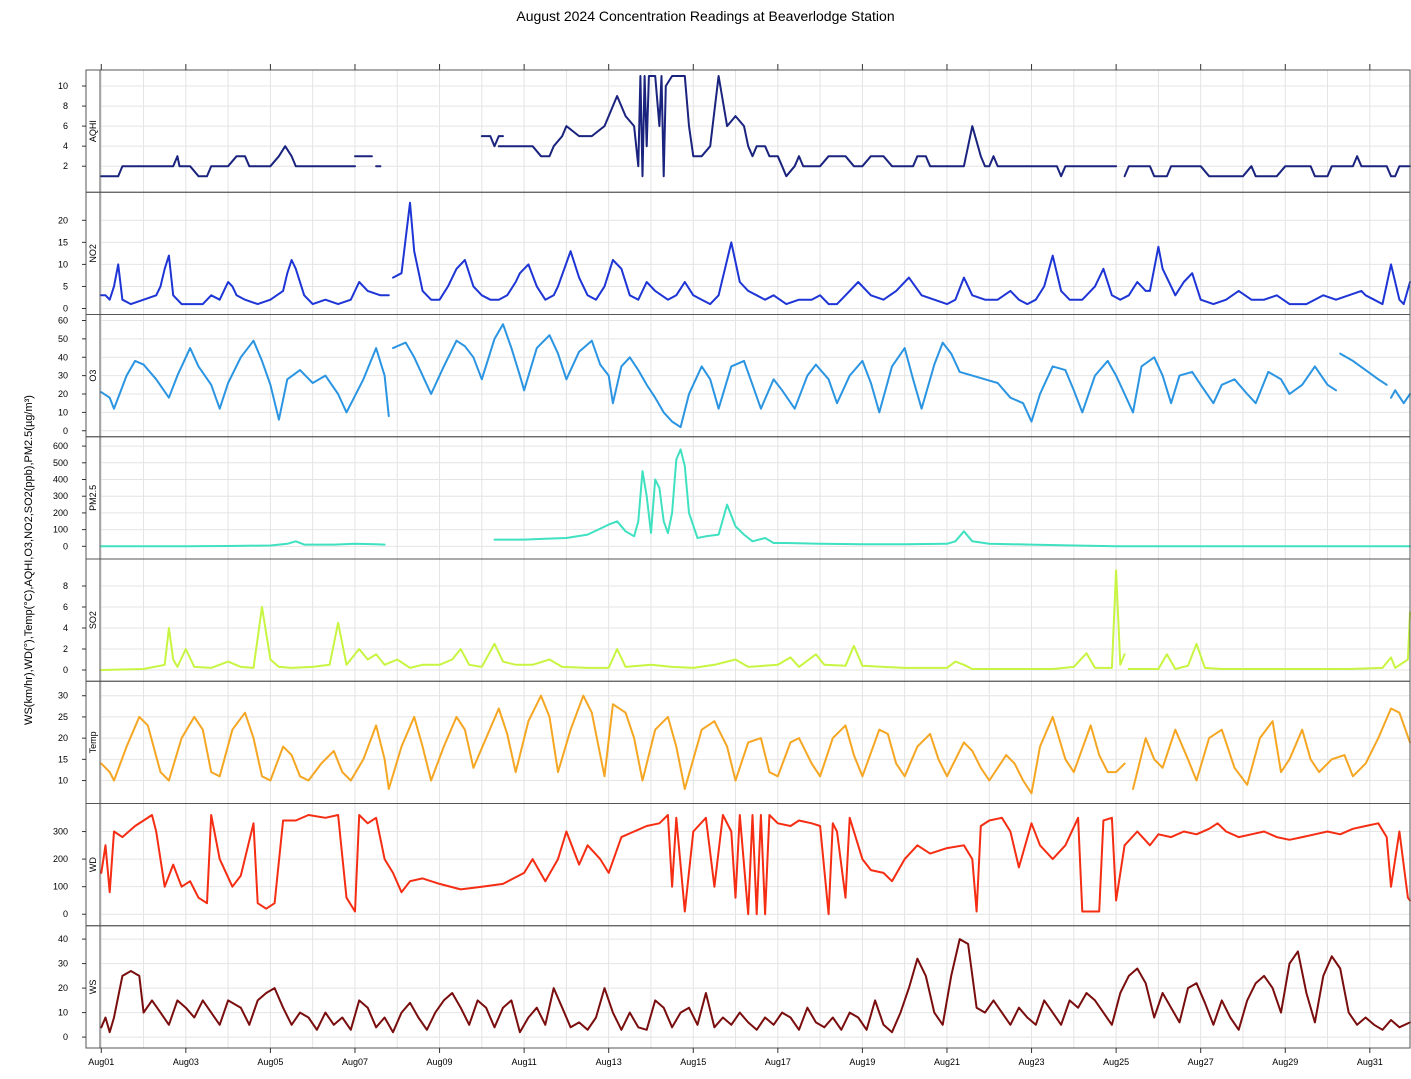 This screenshot has height=1079, width=1411. What do you see at coordinates (101, 1062) in the screenshot?
I see `x-tick-label: Aug01` at bounding box center [101, 1062].